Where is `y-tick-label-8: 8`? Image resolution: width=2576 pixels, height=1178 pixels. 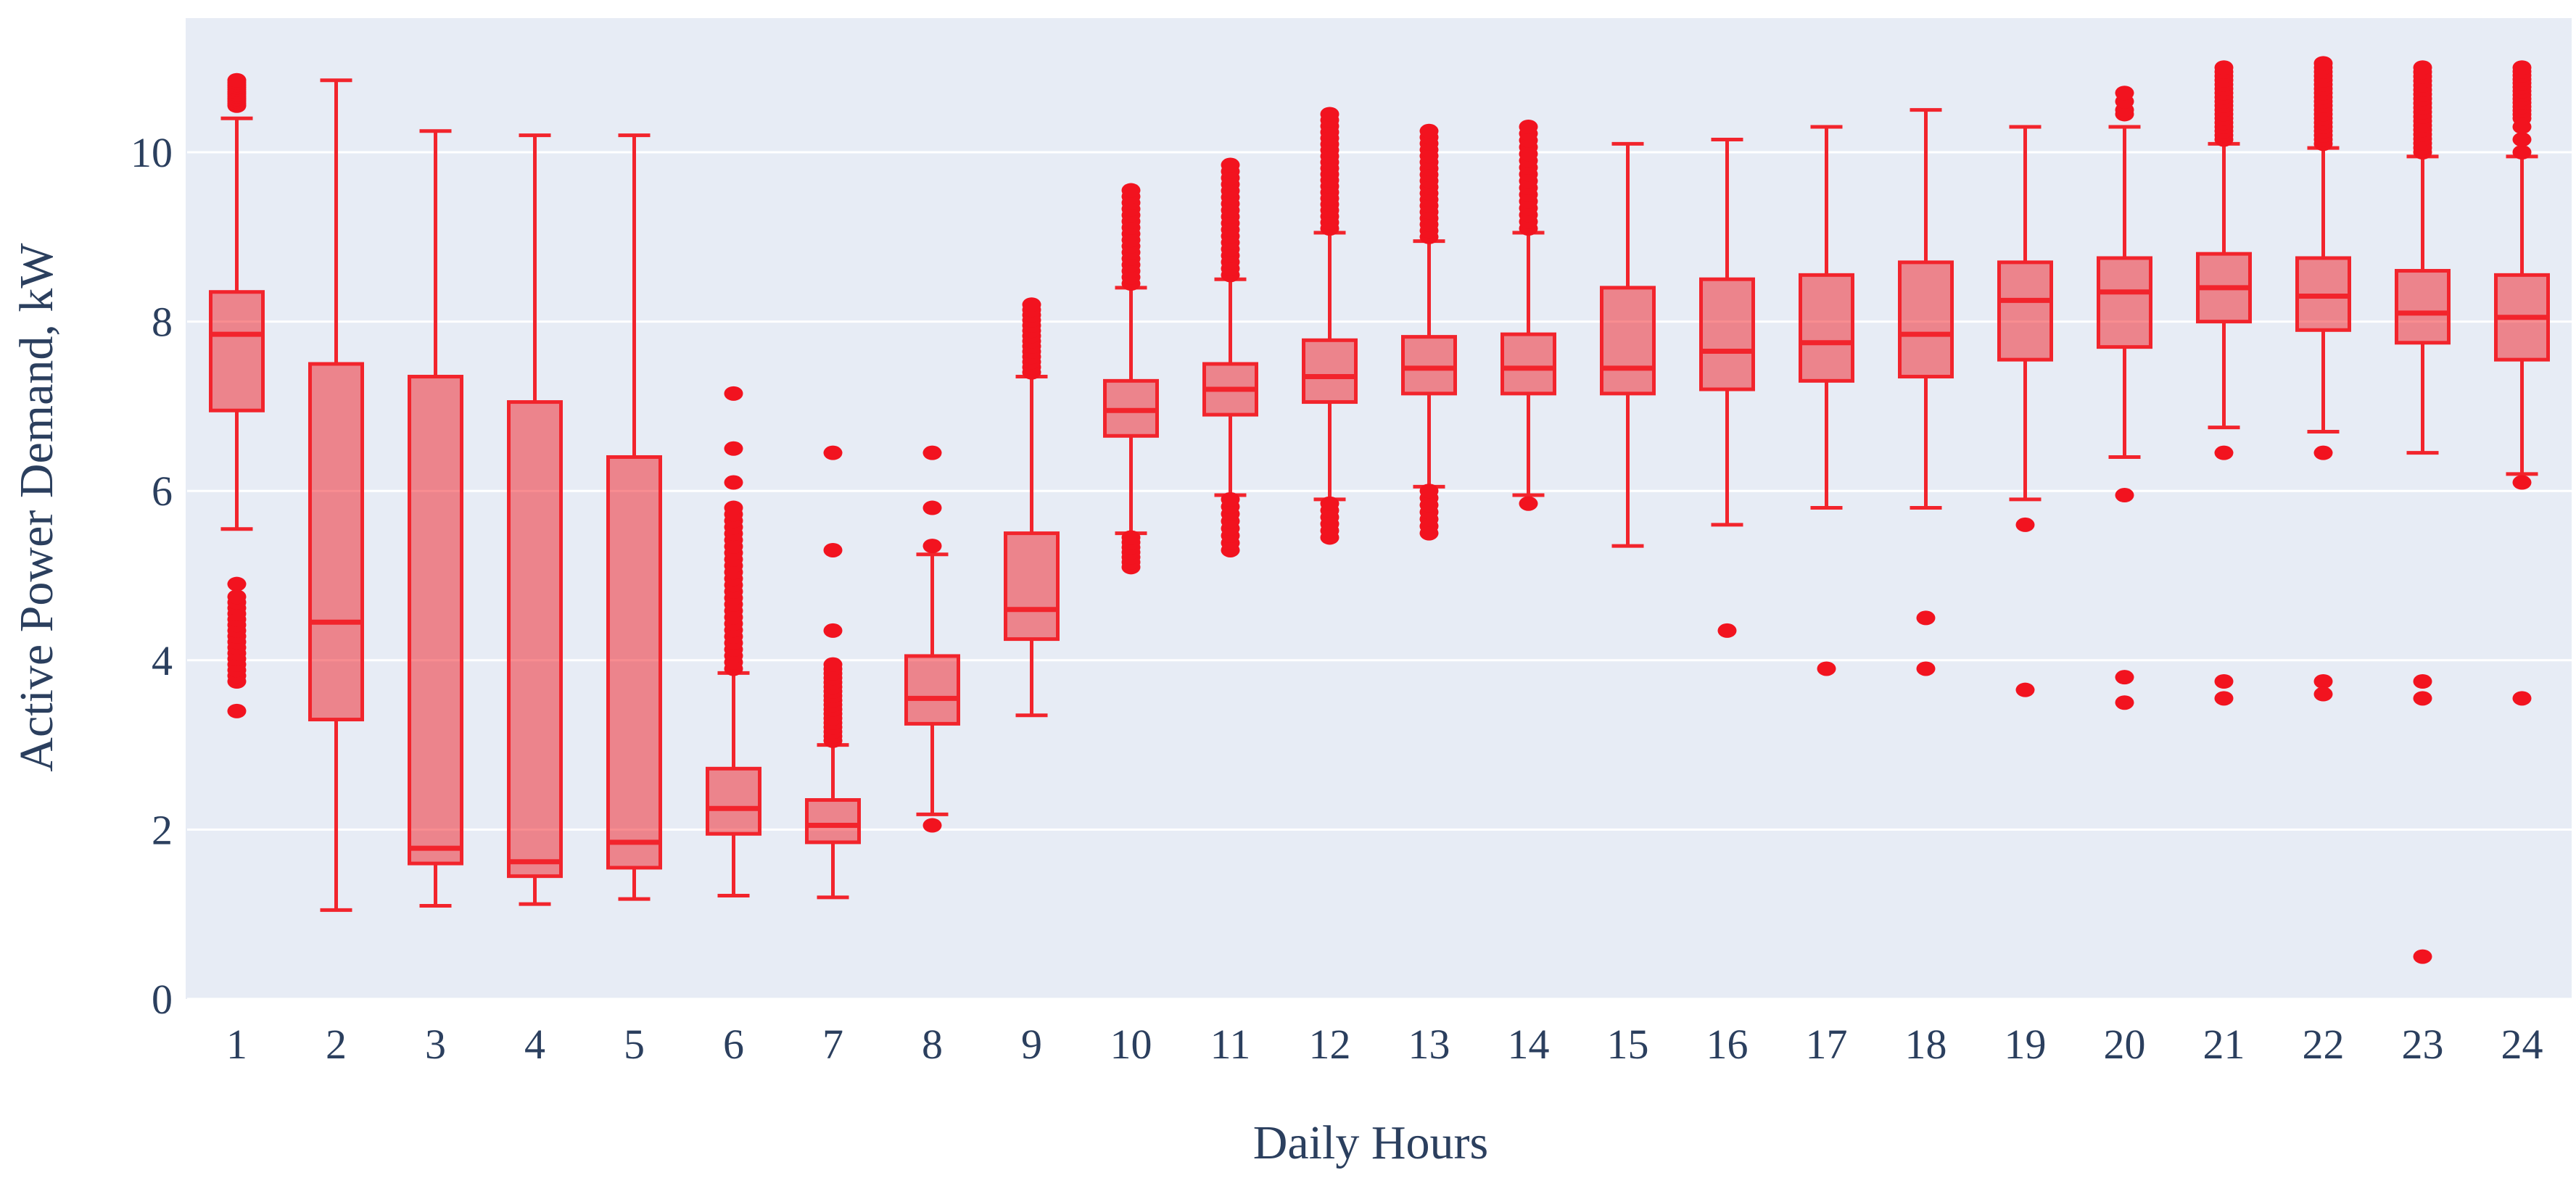 y-tick-label-8: 8 is located at coordinates (162, 322).